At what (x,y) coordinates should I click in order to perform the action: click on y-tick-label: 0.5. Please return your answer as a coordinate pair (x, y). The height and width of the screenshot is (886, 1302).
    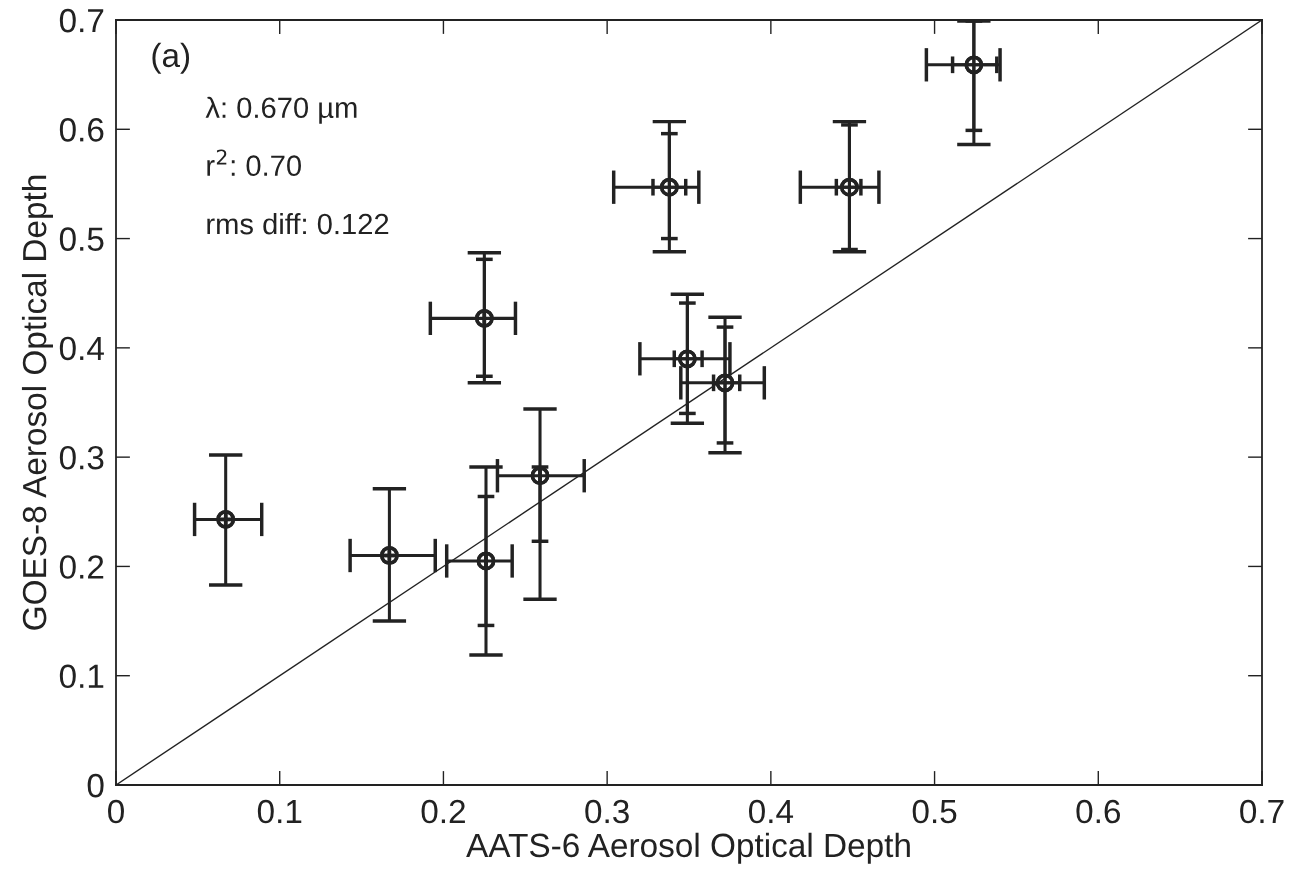
    Looking at the image, I should click on (81, 239).